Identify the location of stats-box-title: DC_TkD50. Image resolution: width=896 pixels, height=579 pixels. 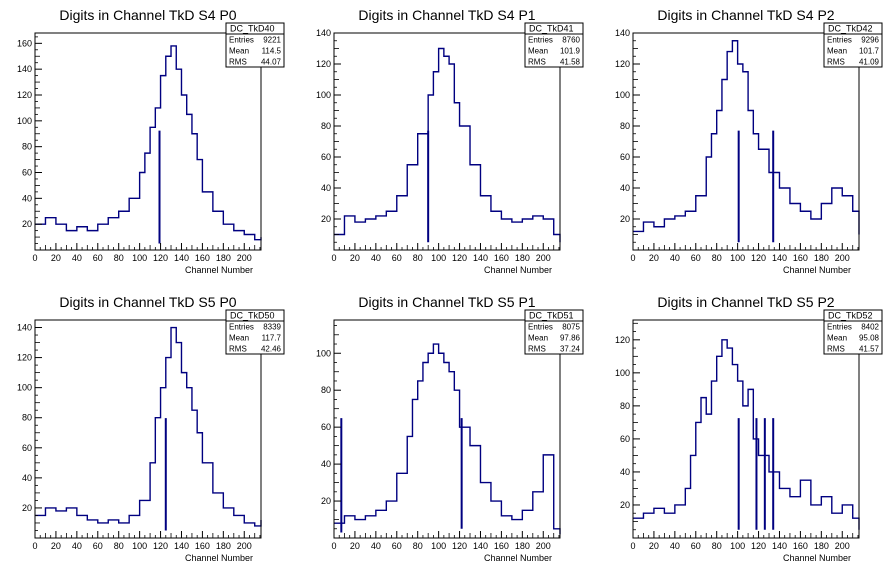
(252, 316).